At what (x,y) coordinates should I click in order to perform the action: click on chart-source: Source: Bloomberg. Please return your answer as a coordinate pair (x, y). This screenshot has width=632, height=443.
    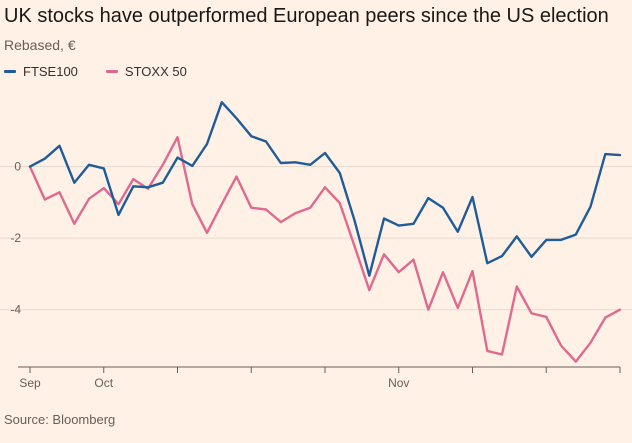
    Looking at the image, I should click on (60, 419).